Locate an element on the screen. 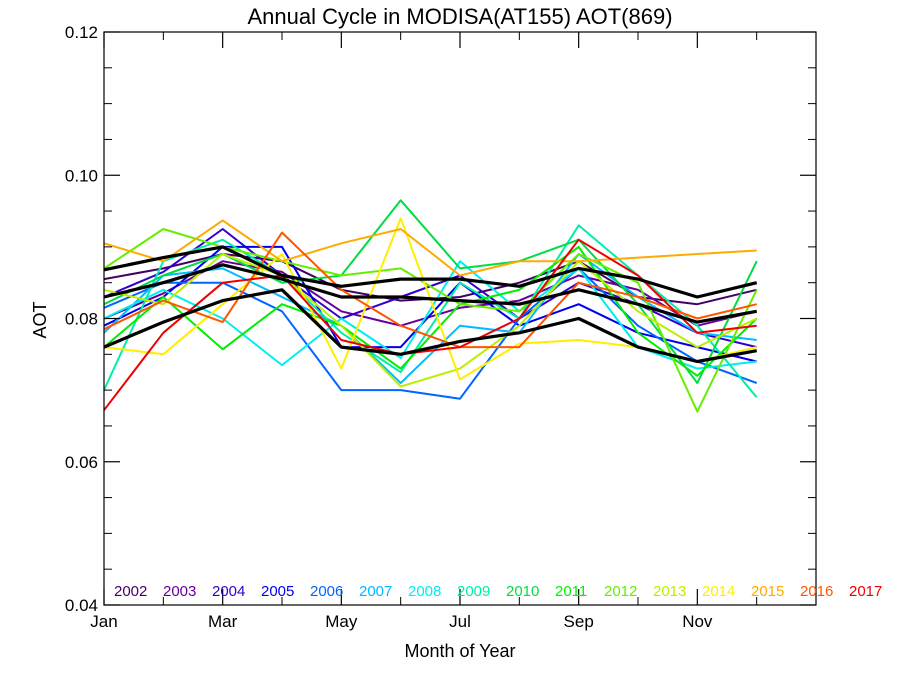  series-line-2016 is located at coordinates (430, 290).